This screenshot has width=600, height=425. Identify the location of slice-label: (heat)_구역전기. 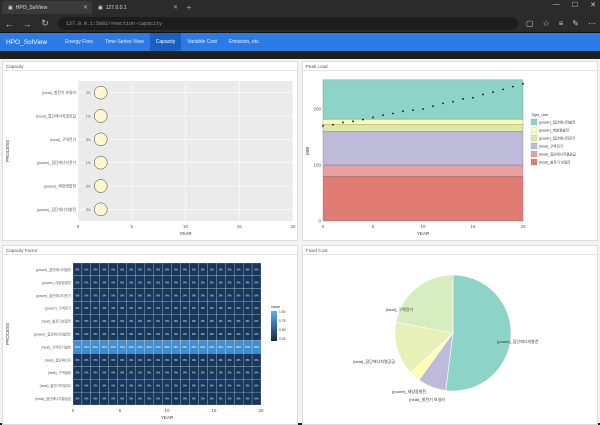
(400, 309).